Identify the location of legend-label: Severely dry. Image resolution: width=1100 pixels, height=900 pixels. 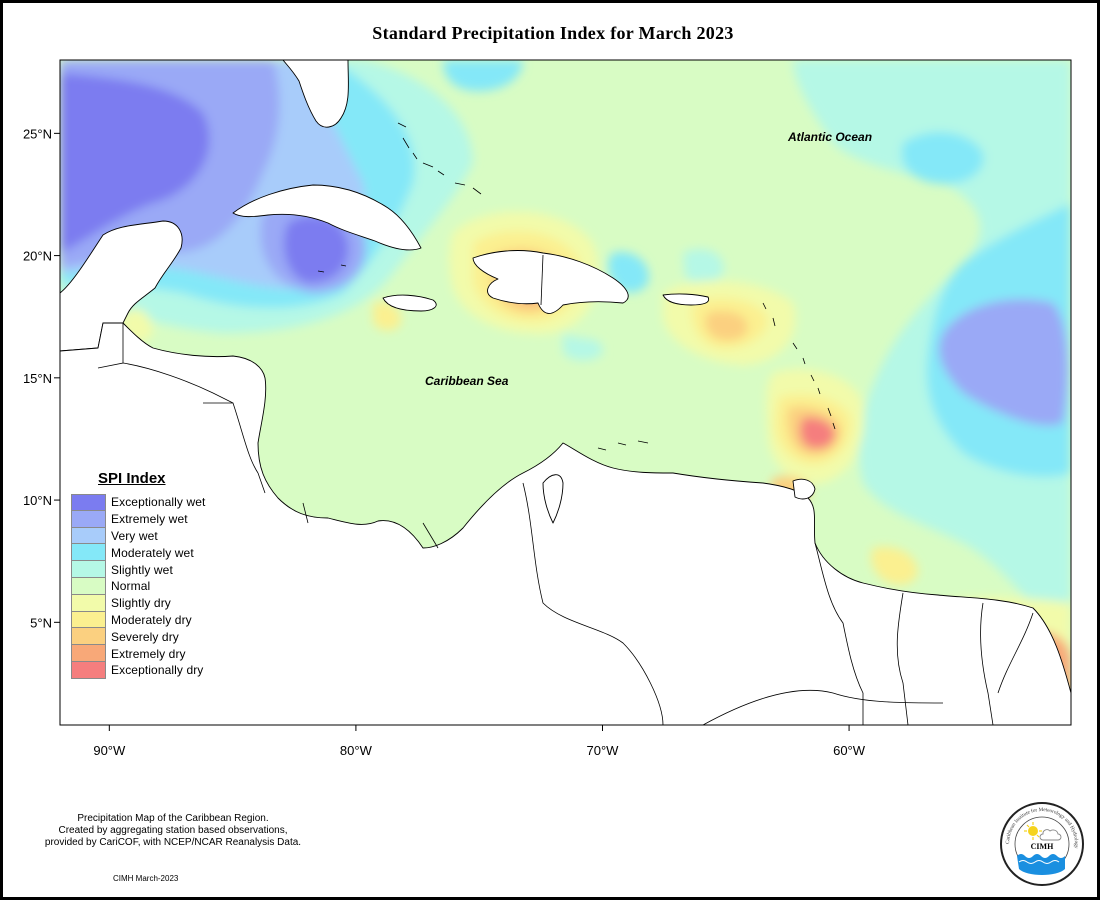
(145, 636).